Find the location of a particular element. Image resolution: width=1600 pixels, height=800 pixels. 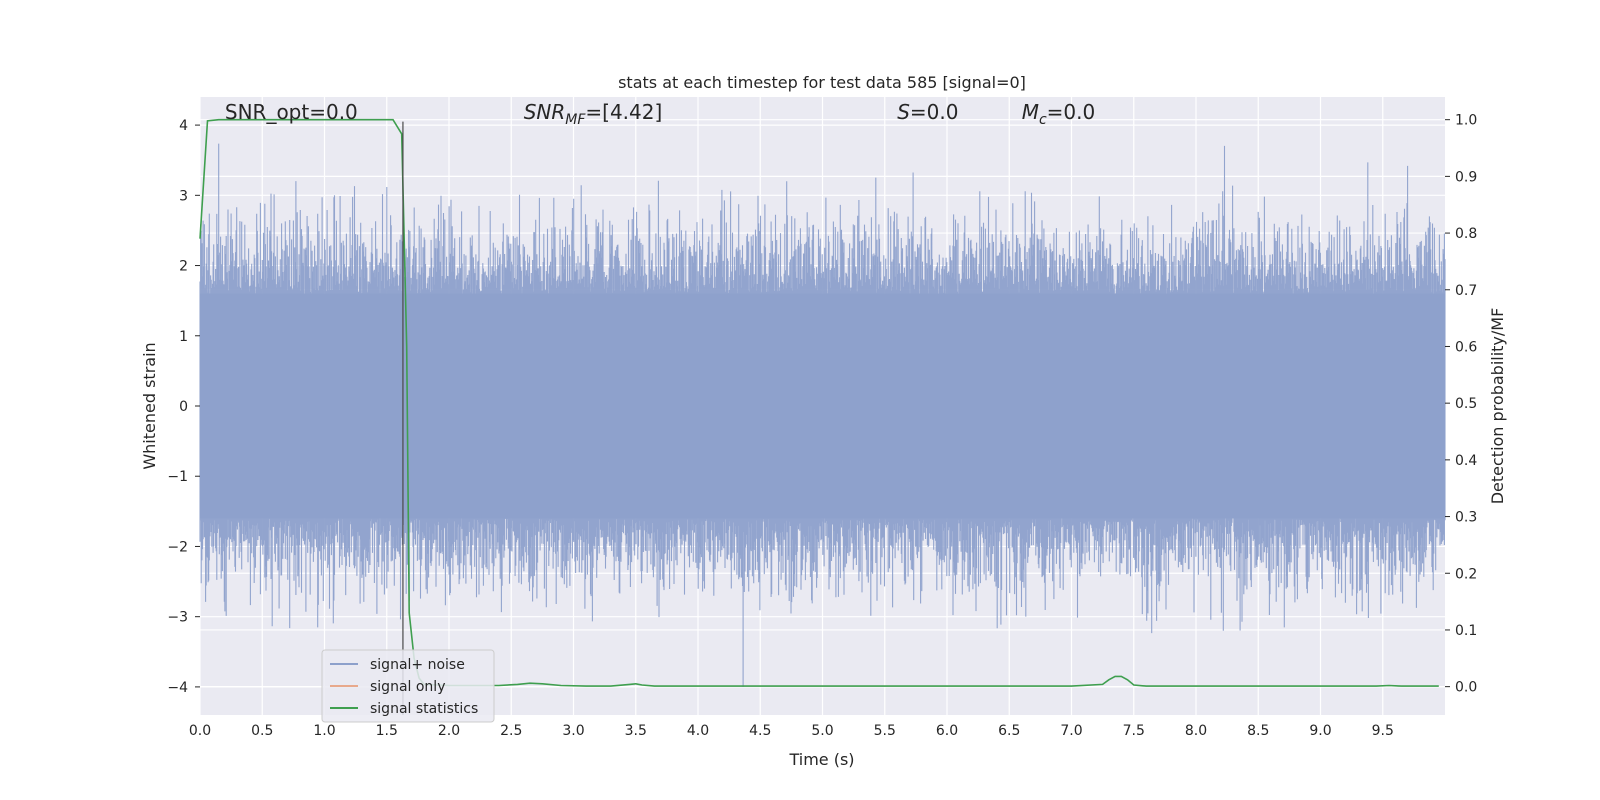

legend-label: signal+ noise is located at coordinates (417, 665).